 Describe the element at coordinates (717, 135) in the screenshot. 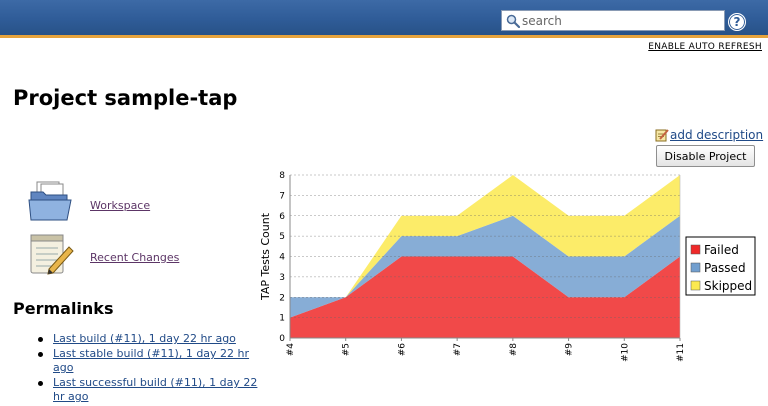

I see `add-description-label: add description` at that location.